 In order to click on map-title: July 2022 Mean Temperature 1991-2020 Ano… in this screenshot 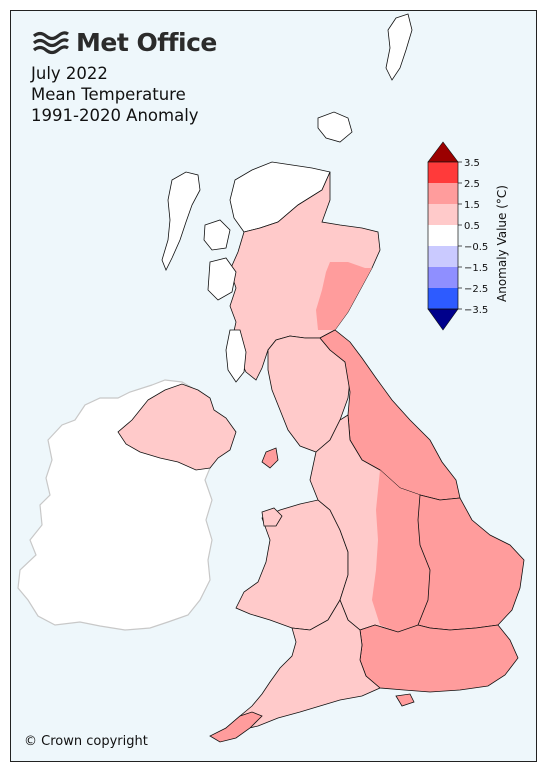, I will do `click(115, 94)`.